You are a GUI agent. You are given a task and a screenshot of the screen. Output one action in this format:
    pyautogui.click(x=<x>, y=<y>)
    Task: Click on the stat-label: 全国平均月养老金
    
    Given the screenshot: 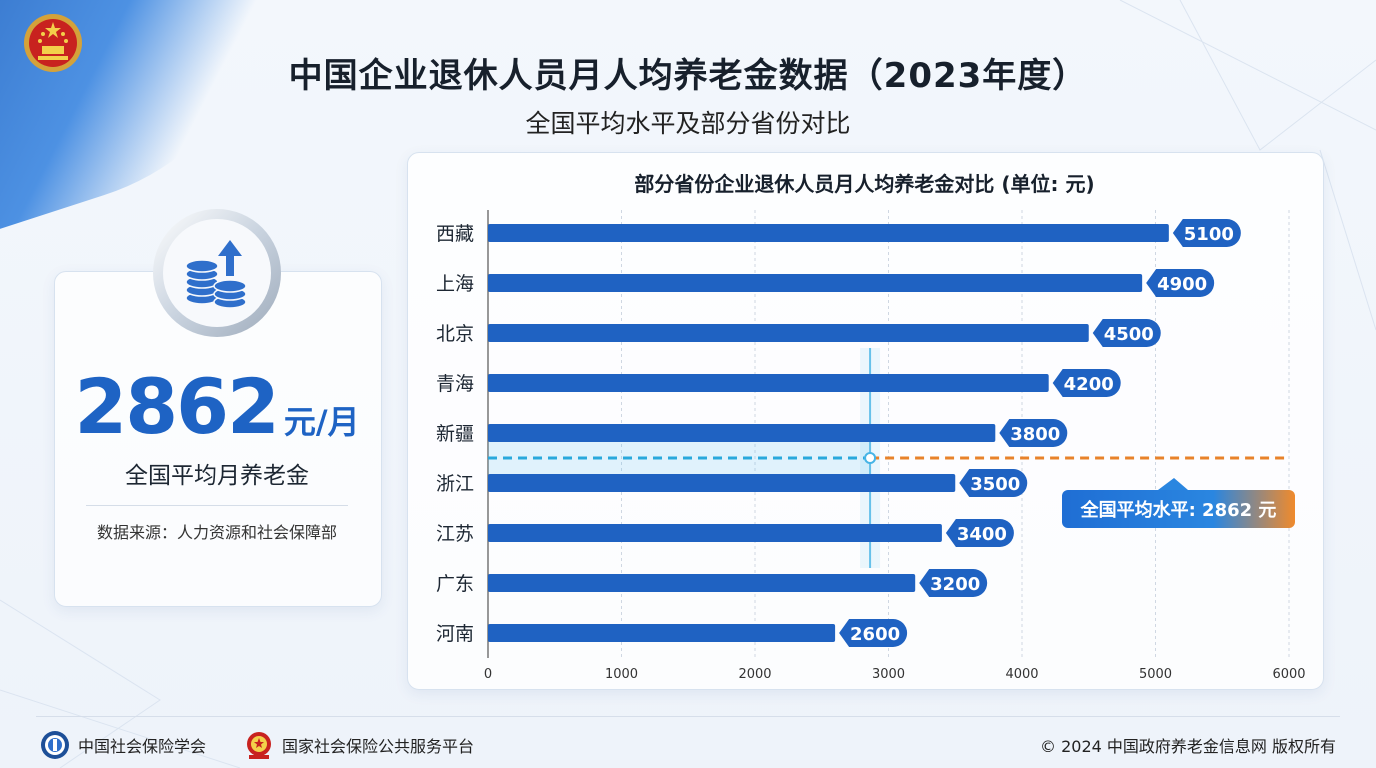 What is the action you would take?
    pyautogui.click(x=217, y=476)
    